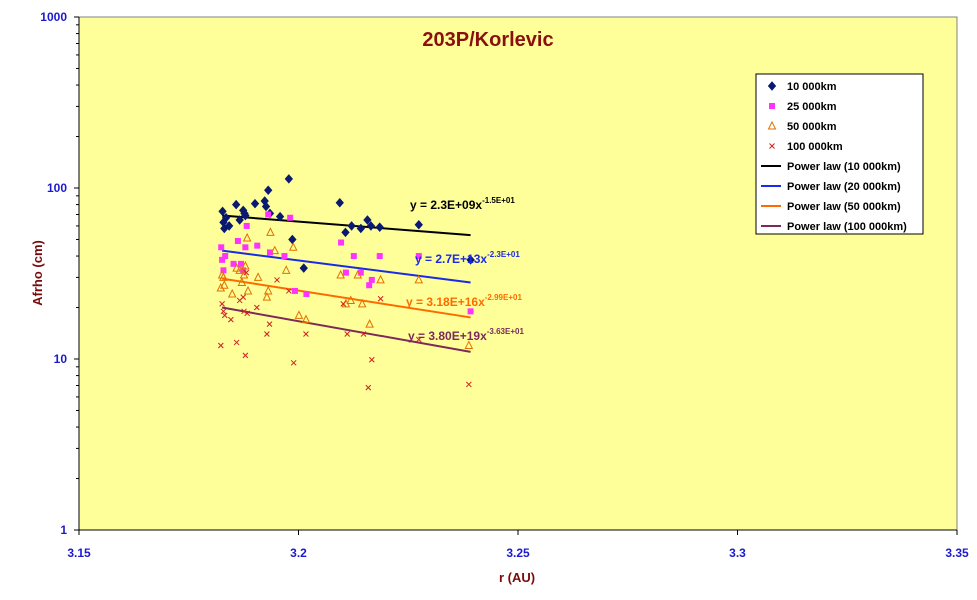 The height and width of the screenshot is (600, 977). Describe the element at coordinates (503, 254) in the screenshot. I see `equation-exponent: -2.3E+01` at that location.